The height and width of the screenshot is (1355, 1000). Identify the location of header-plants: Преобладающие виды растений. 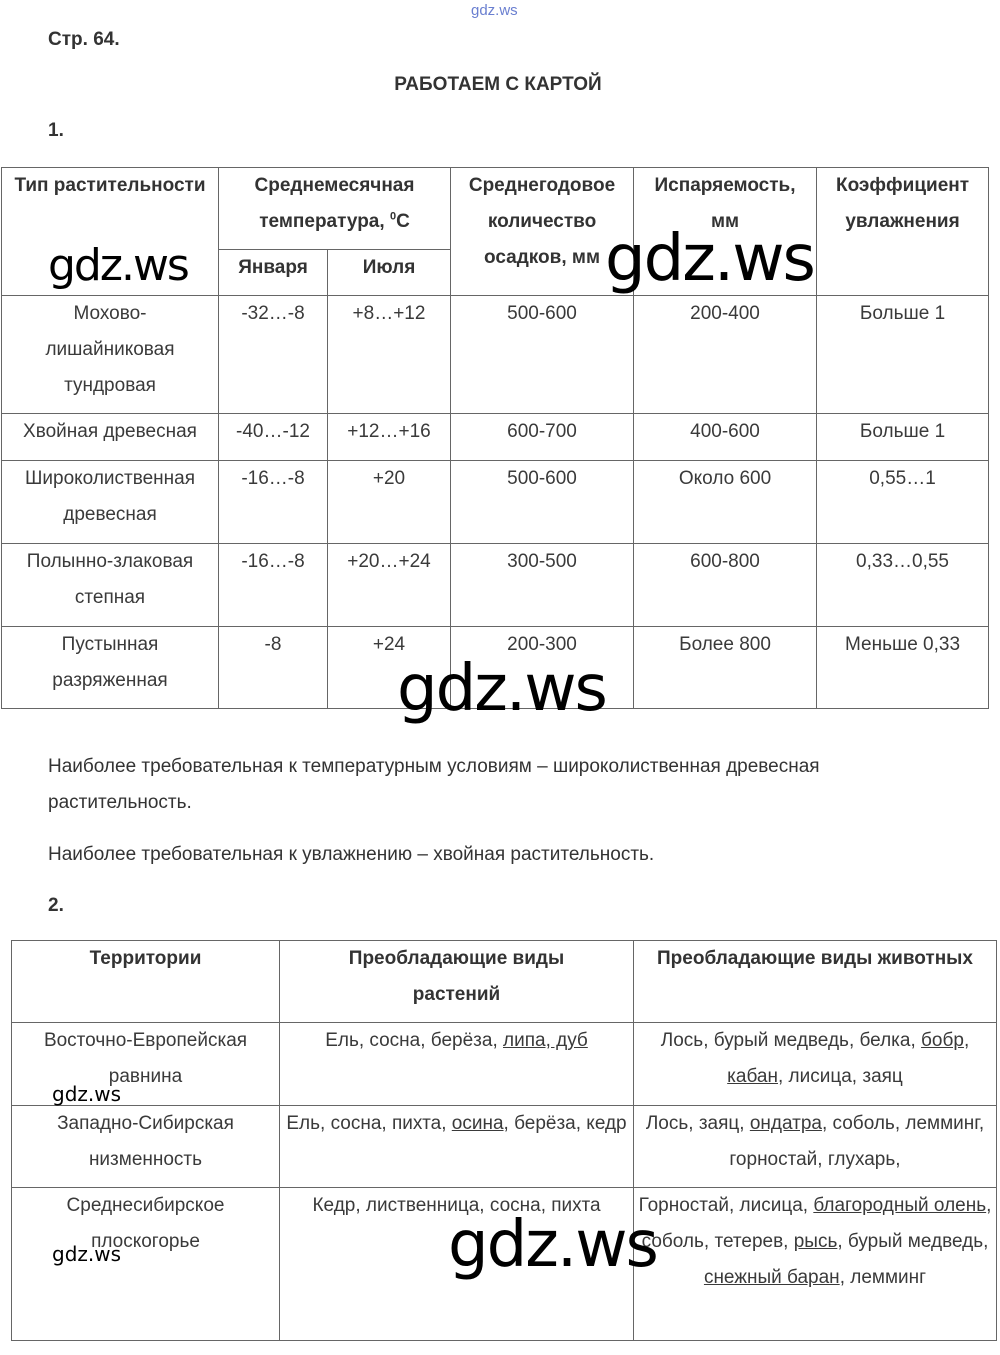
(456, 981).